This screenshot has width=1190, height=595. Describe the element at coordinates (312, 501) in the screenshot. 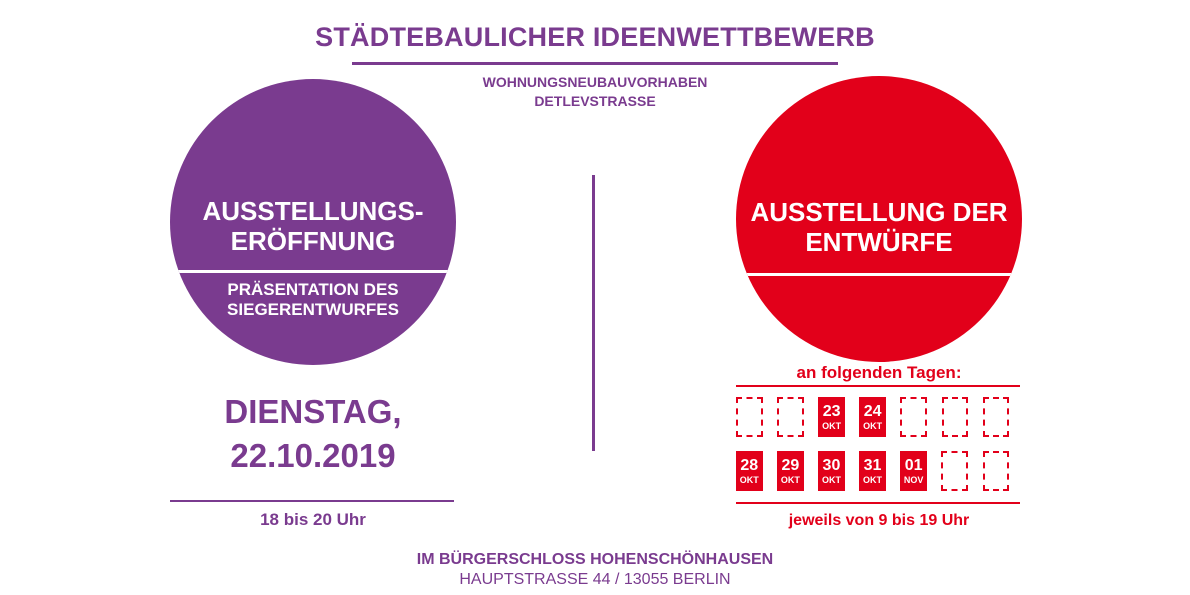

I see `opening-divider` at that location.